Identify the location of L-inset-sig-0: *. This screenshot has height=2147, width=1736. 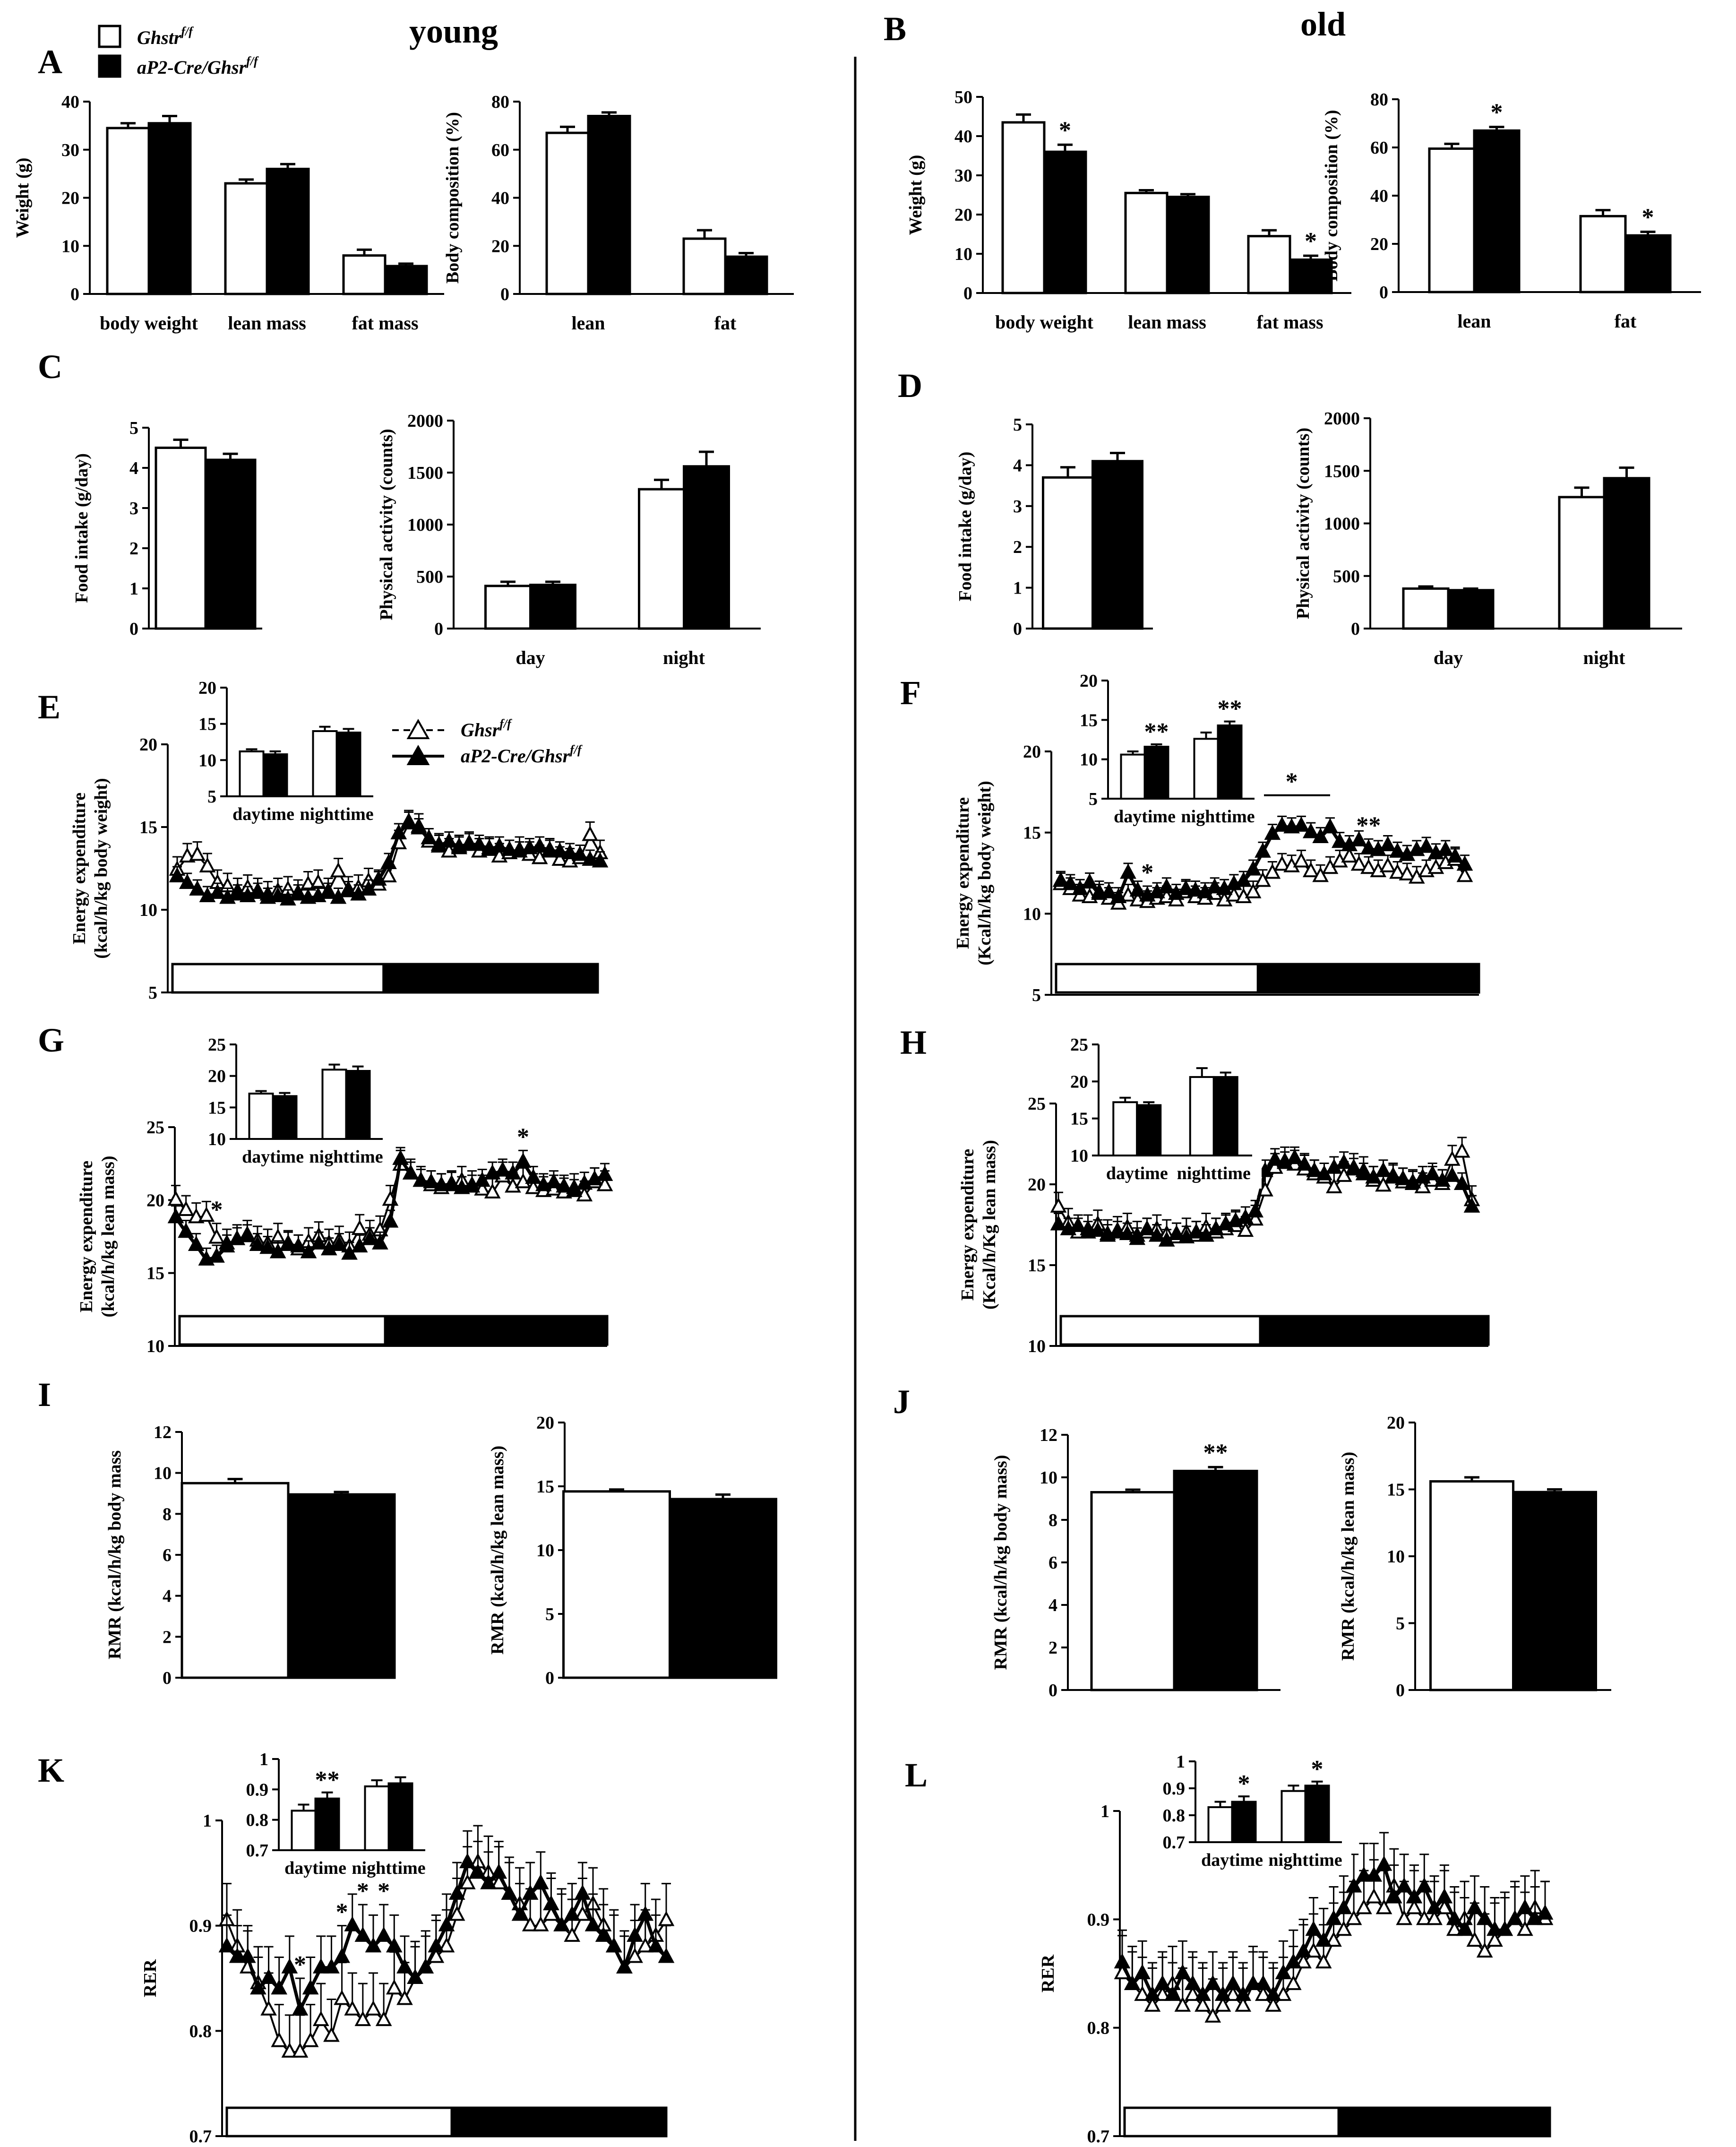
(1244, 1783).